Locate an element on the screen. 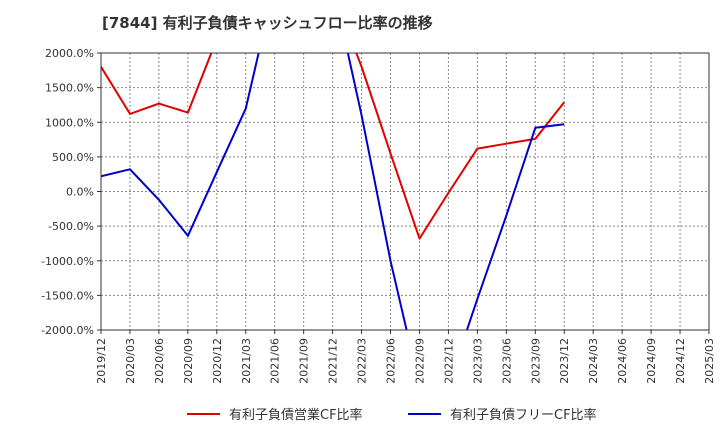 The width and height of the screenshot is (720, 440). x-tick-label: 2025/03 is located at coordinates (709, 361).